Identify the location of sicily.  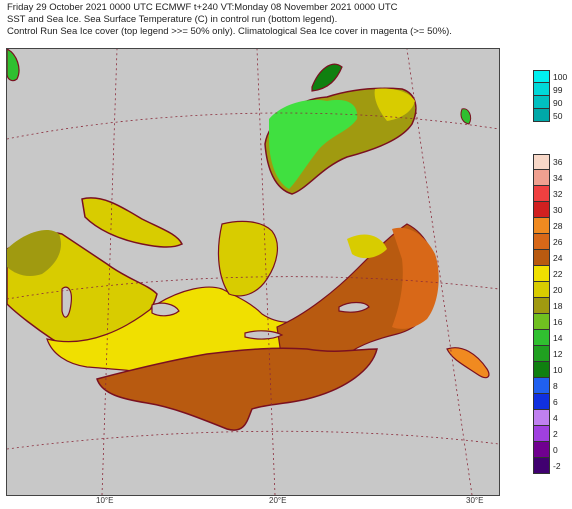
(165, 309).